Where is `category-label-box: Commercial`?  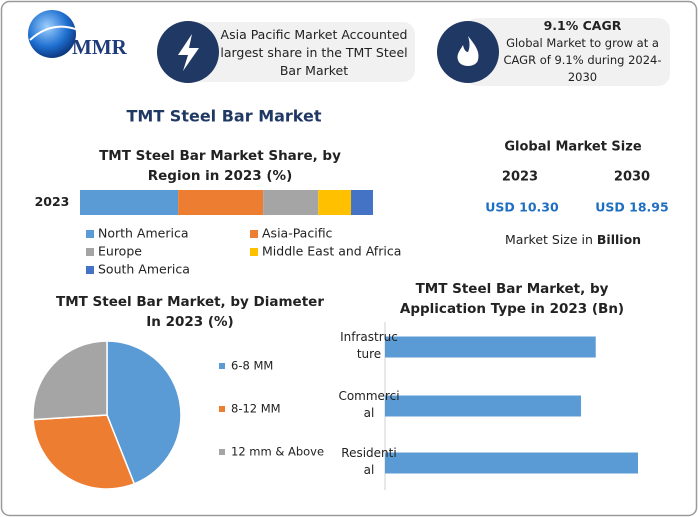 category-label-box: Commercial is located at coordinates (369, 404).